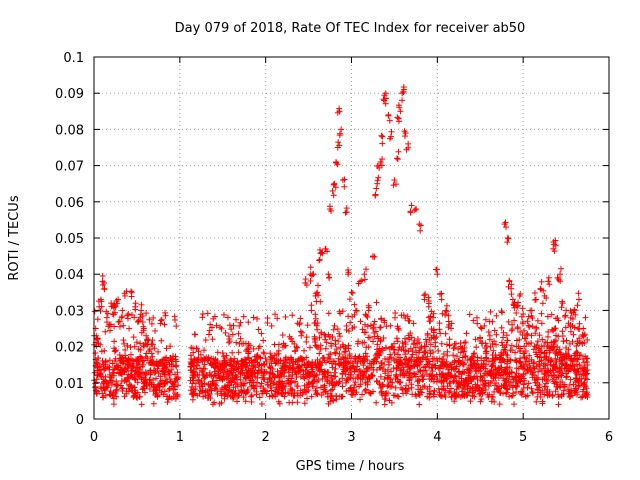 The height and width of the screenshot is (480, 640). Describe the element at coordinates (69, 94) in the screenshot. I see `y-tick-label: 0.09` at that location.